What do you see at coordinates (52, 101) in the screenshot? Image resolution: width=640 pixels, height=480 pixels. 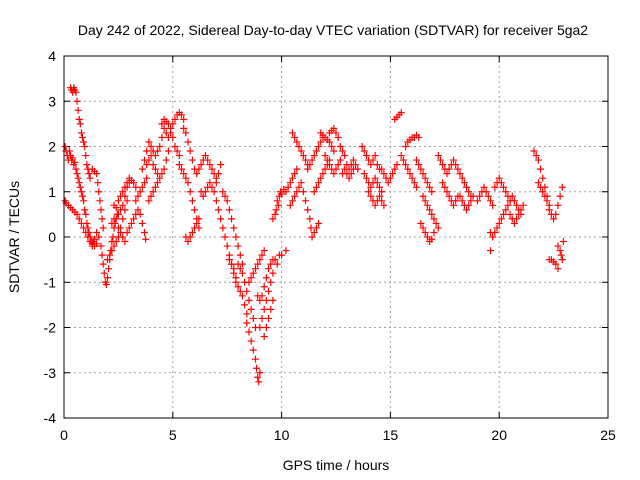 I see `y-tick-label: 3` at bounding box center [52, 101].